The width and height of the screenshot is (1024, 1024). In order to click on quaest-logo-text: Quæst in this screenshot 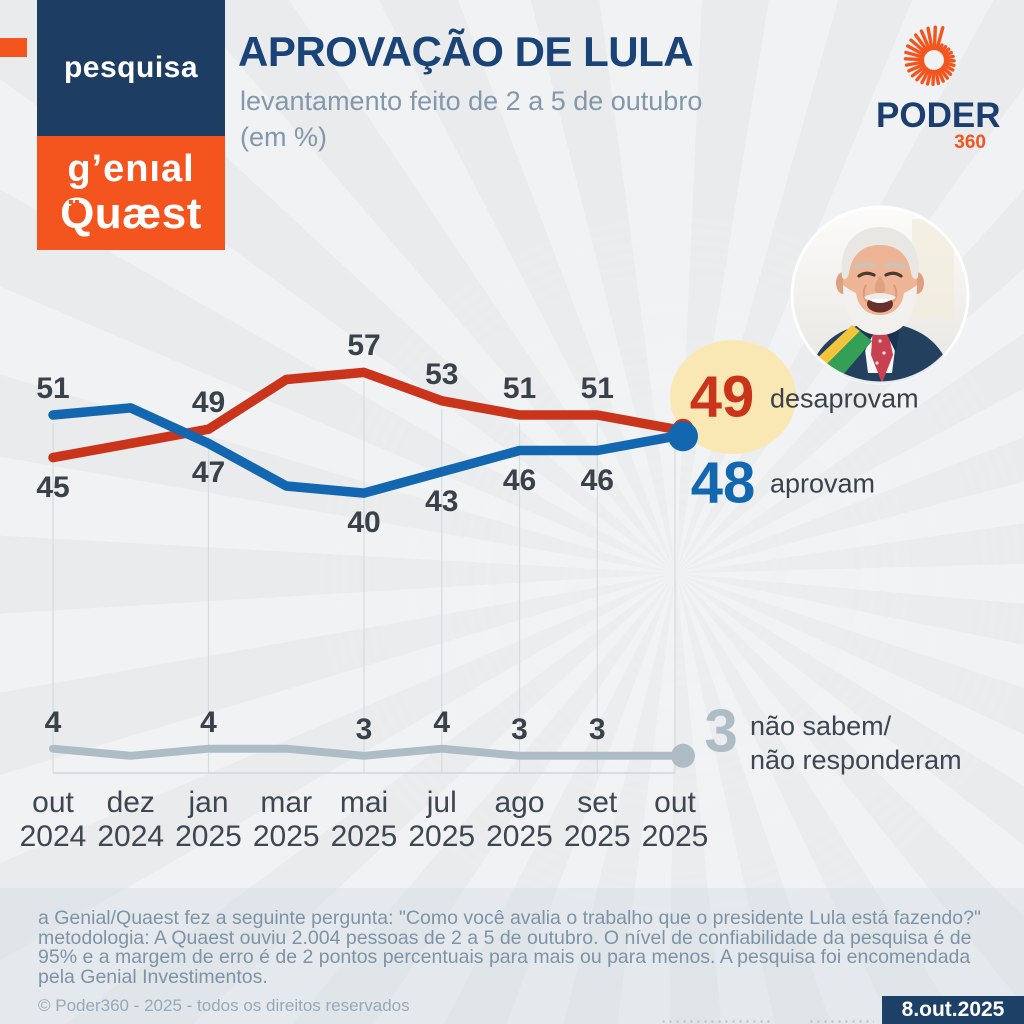, I will do `click(131, 213)`.